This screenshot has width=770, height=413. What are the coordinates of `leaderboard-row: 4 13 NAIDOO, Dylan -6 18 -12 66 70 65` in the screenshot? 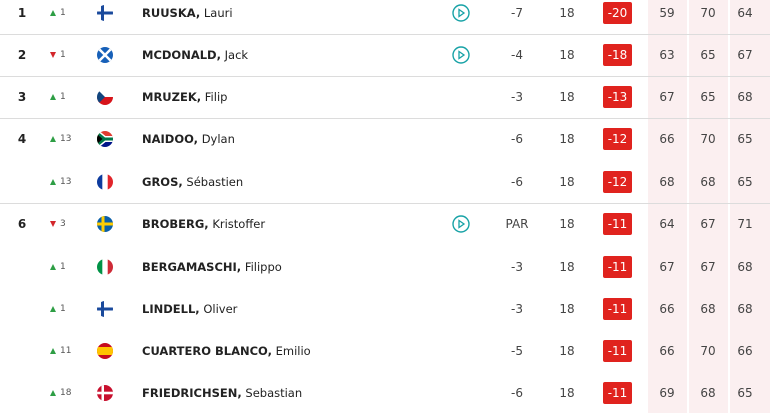 It's located at (385, 139).